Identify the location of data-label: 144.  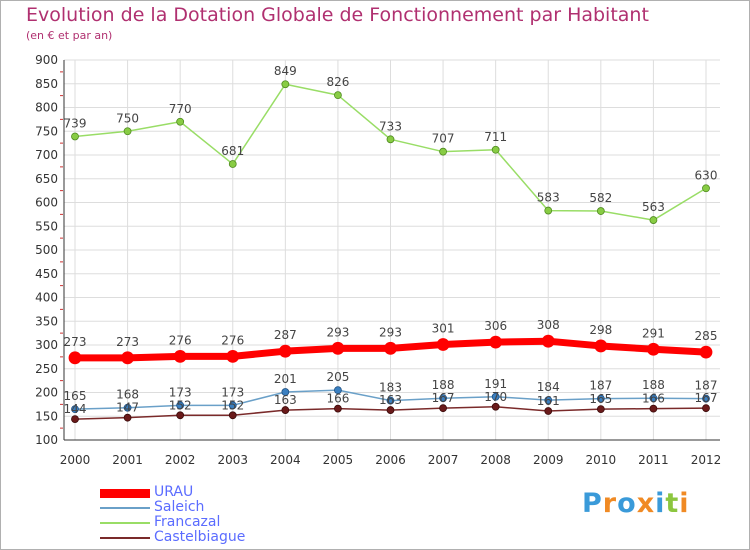
(75, 409).